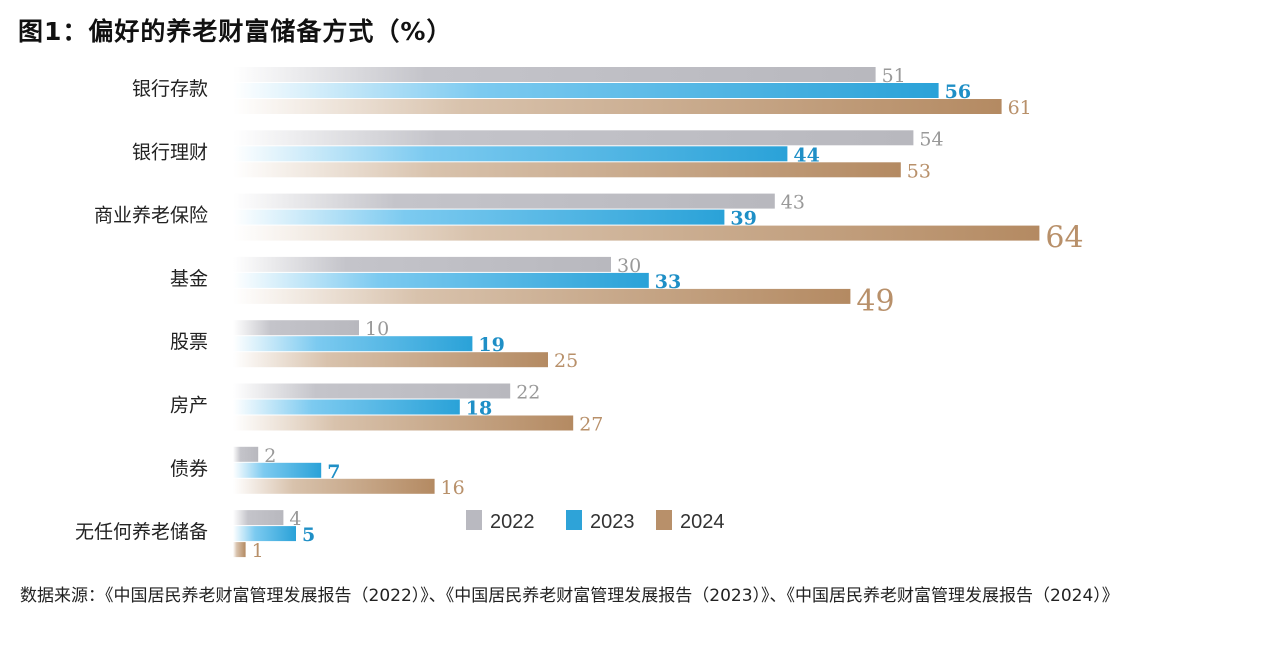 The width and height of the screenshot is (1282, 648). I want to click on data-label-2024: 25, so click(566, 361).